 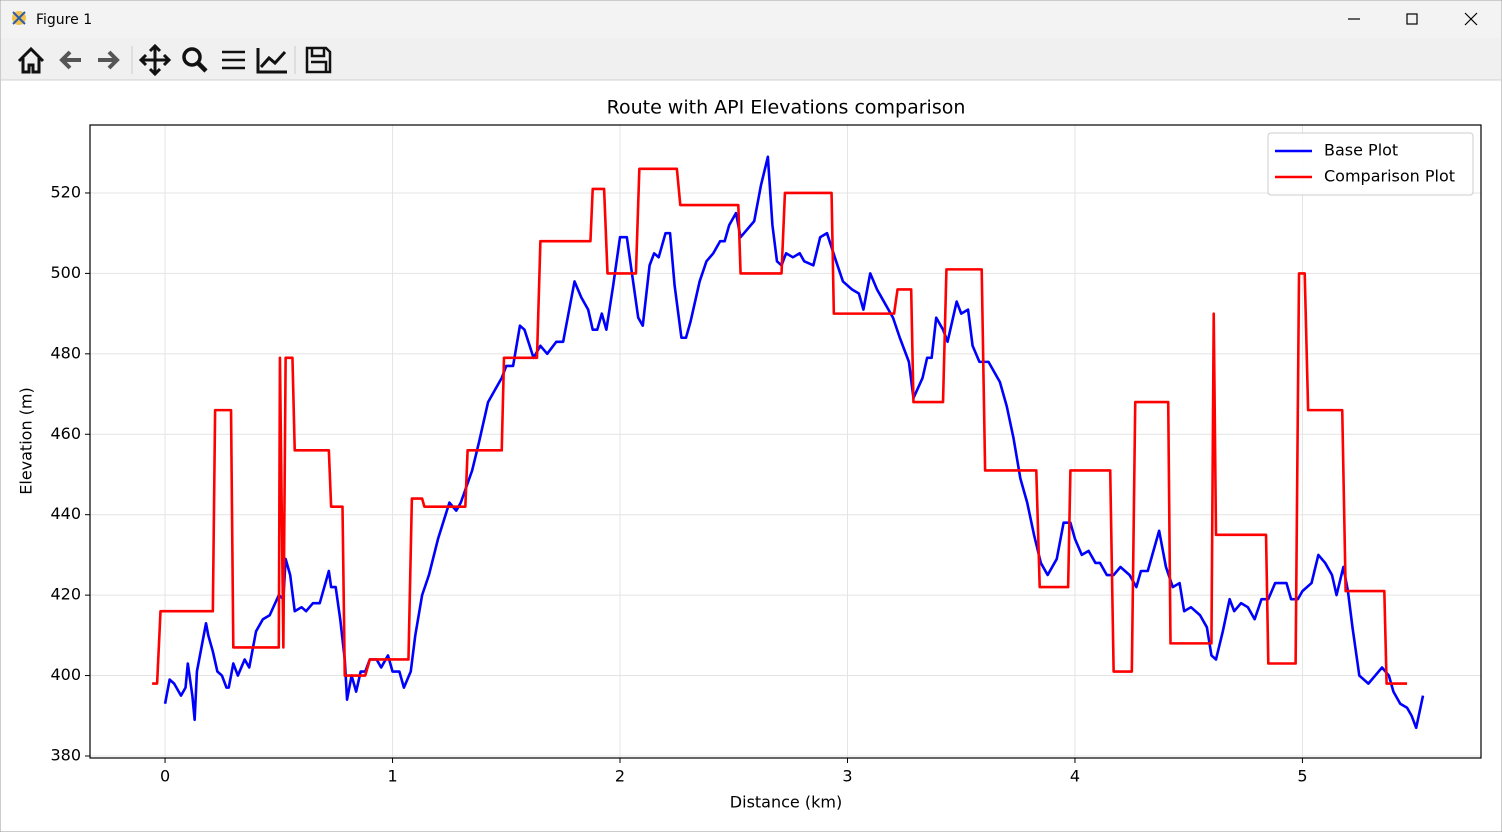 What do you see at coordinates (19, 18) in the screenshot?
I see `app-icon` at bounding box center [19, 18].